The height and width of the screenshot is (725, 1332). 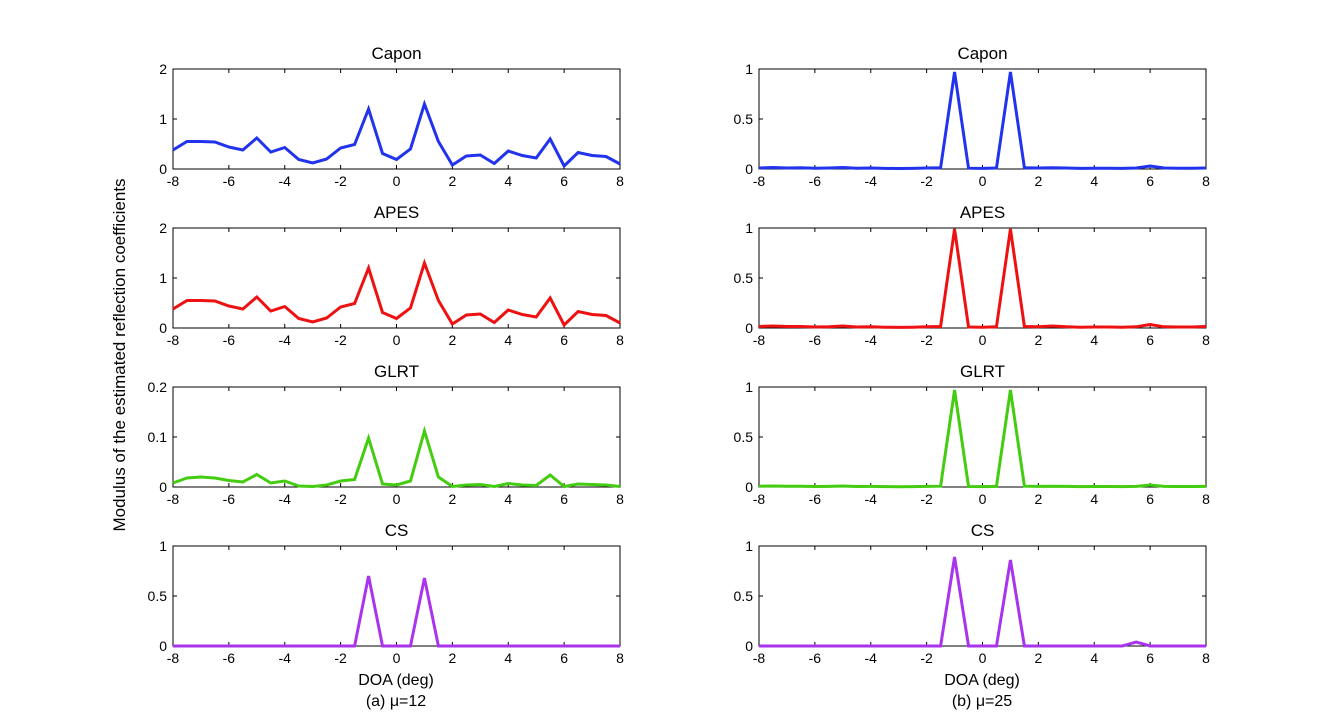 I want to click on panel-b-cs-x-tick-label: 4, so click(x=1094, y=658).